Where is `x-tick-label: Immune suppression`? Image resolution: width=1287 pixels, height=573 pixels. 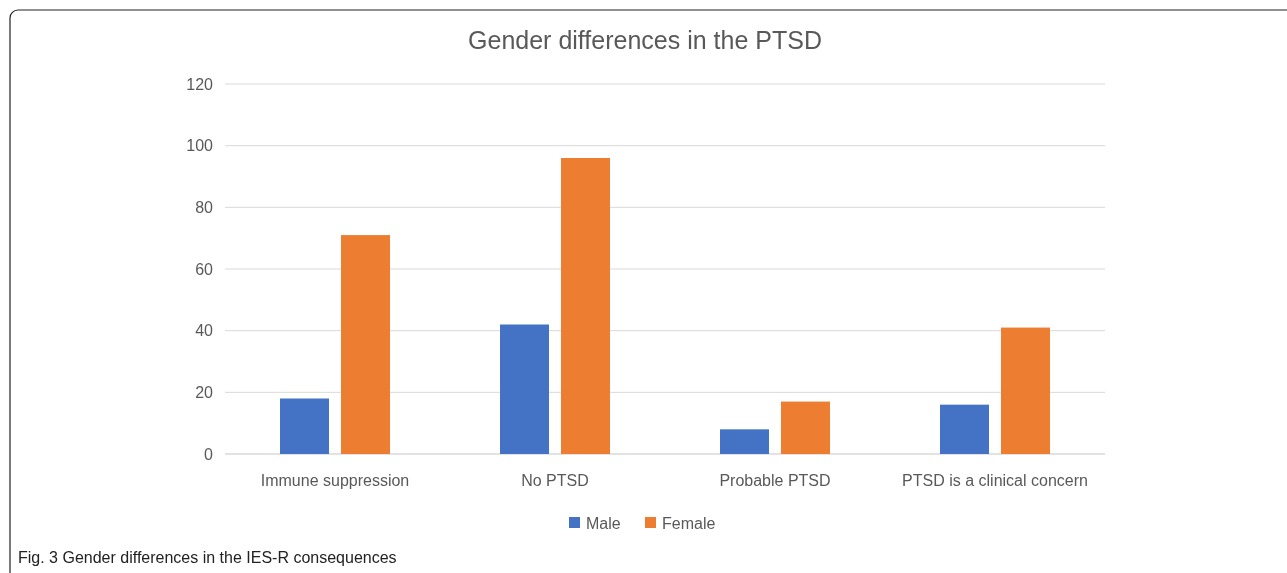
x-tick-label: Immune suppression is located at coordinates (335, 480).